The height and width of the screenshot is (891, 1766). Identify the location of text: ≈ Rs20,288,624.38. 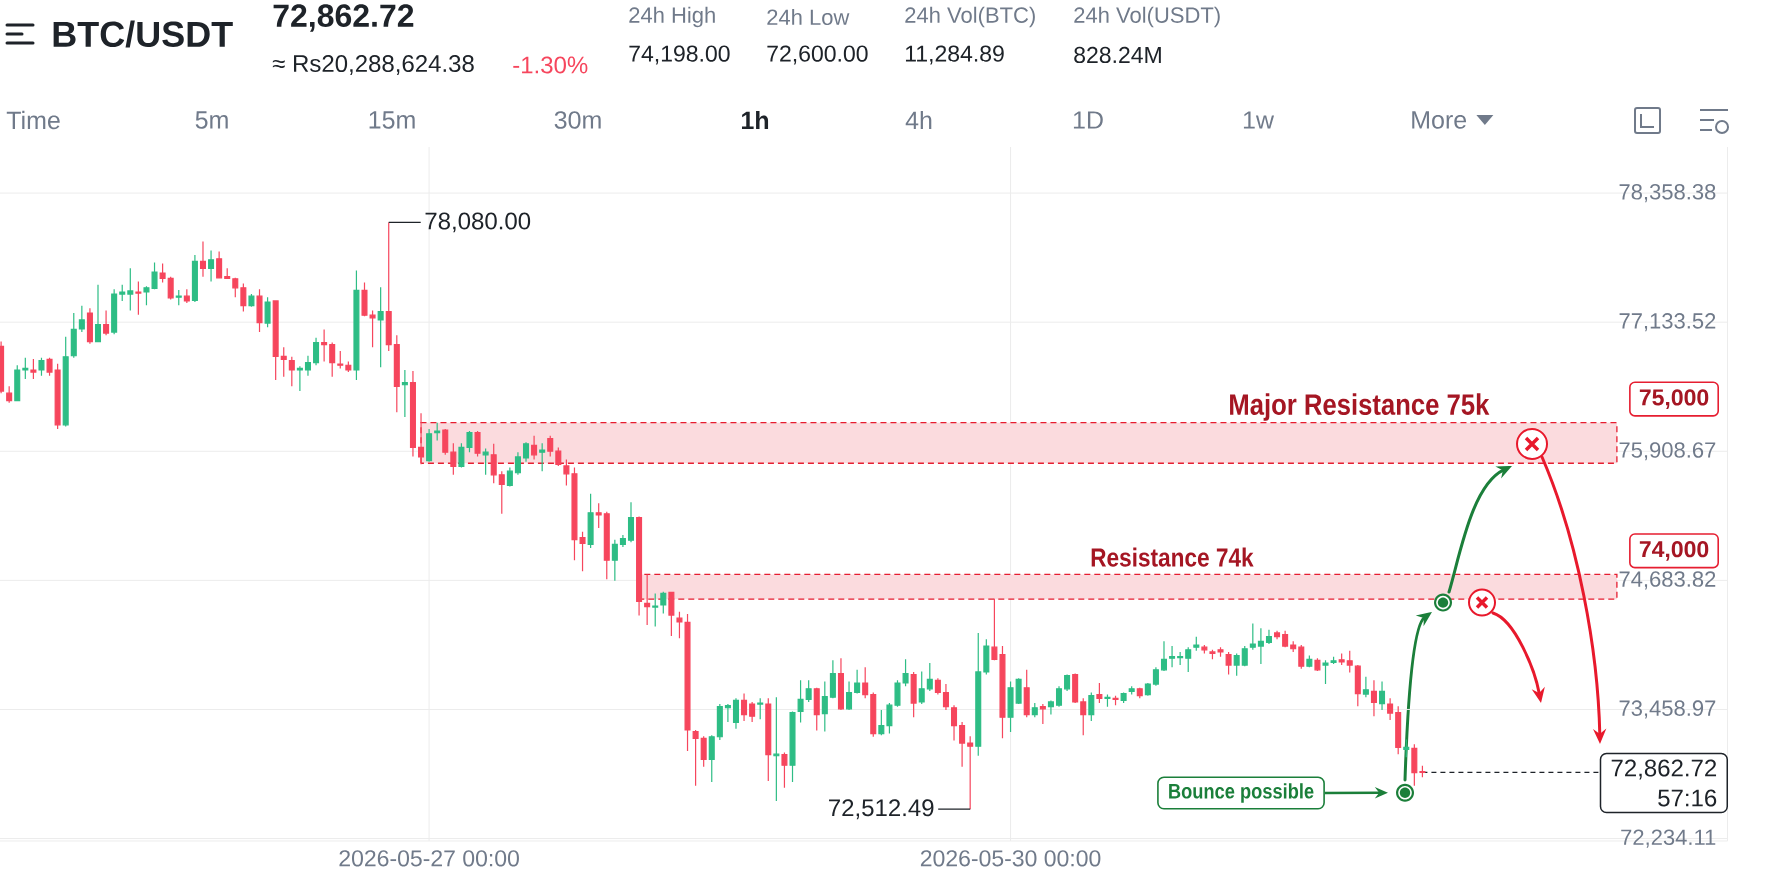
(373, 65).